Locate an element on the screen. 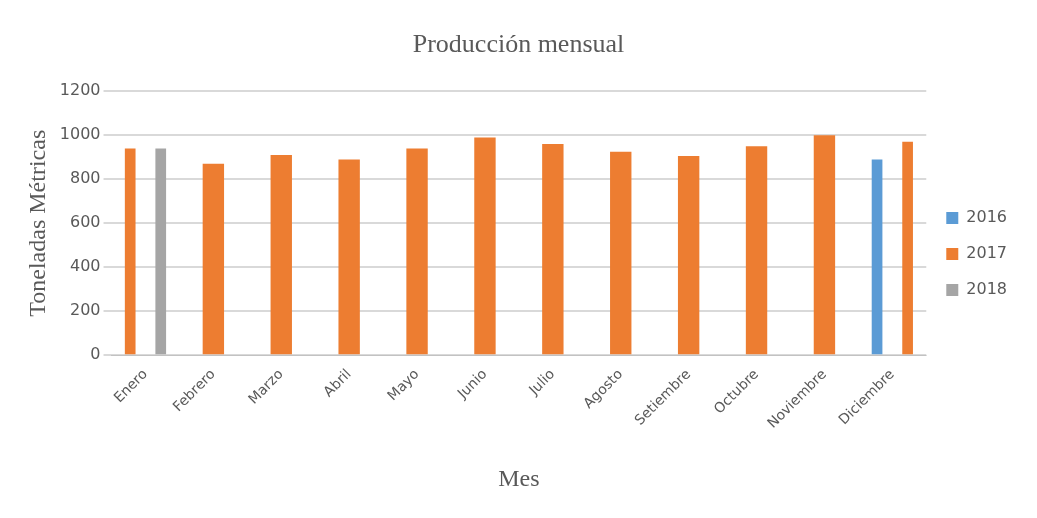  y-axis-title: Toneladas Métricas is located at coordinates (36, 223).